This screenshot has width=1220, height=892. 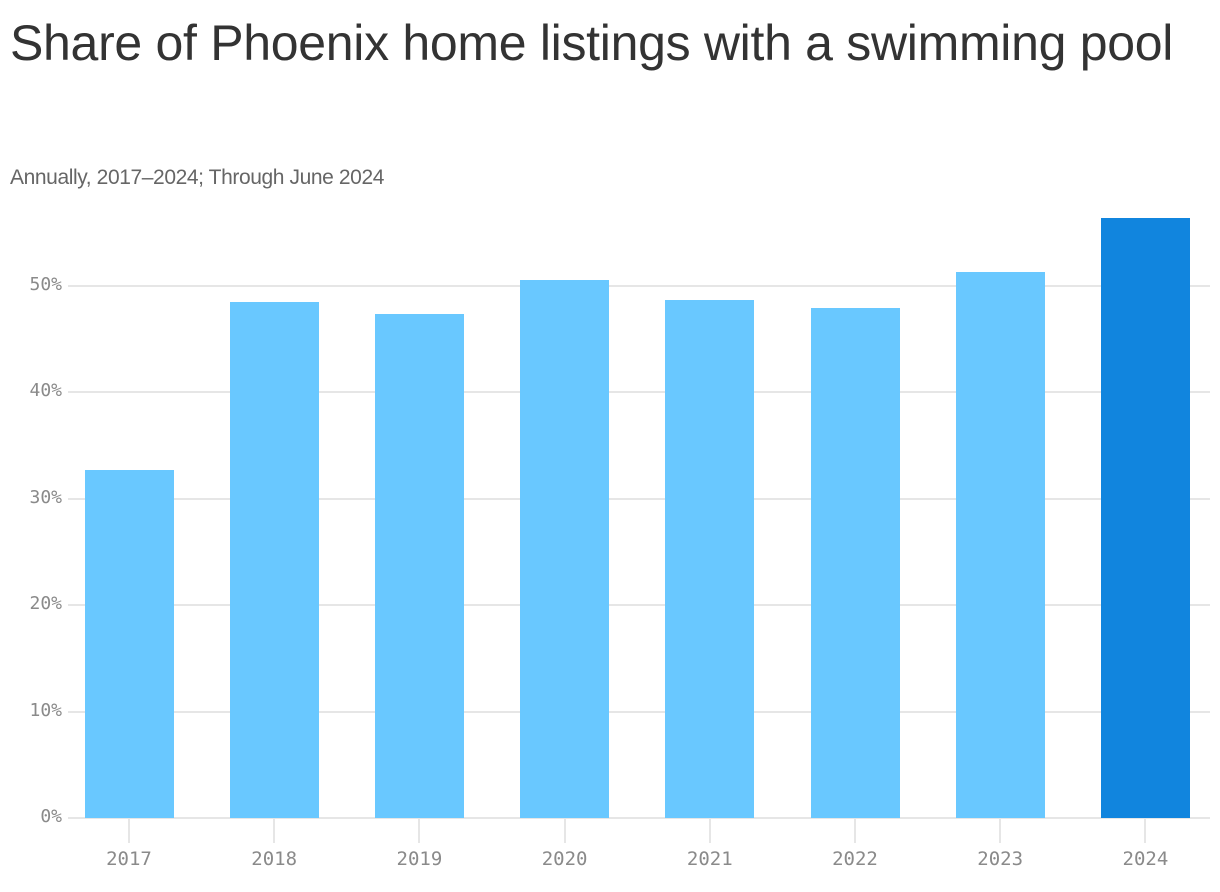 What do you see at coordinates (129, 644) in the screenshot?
I see `bar-2017` at bounding box center [129, 644].